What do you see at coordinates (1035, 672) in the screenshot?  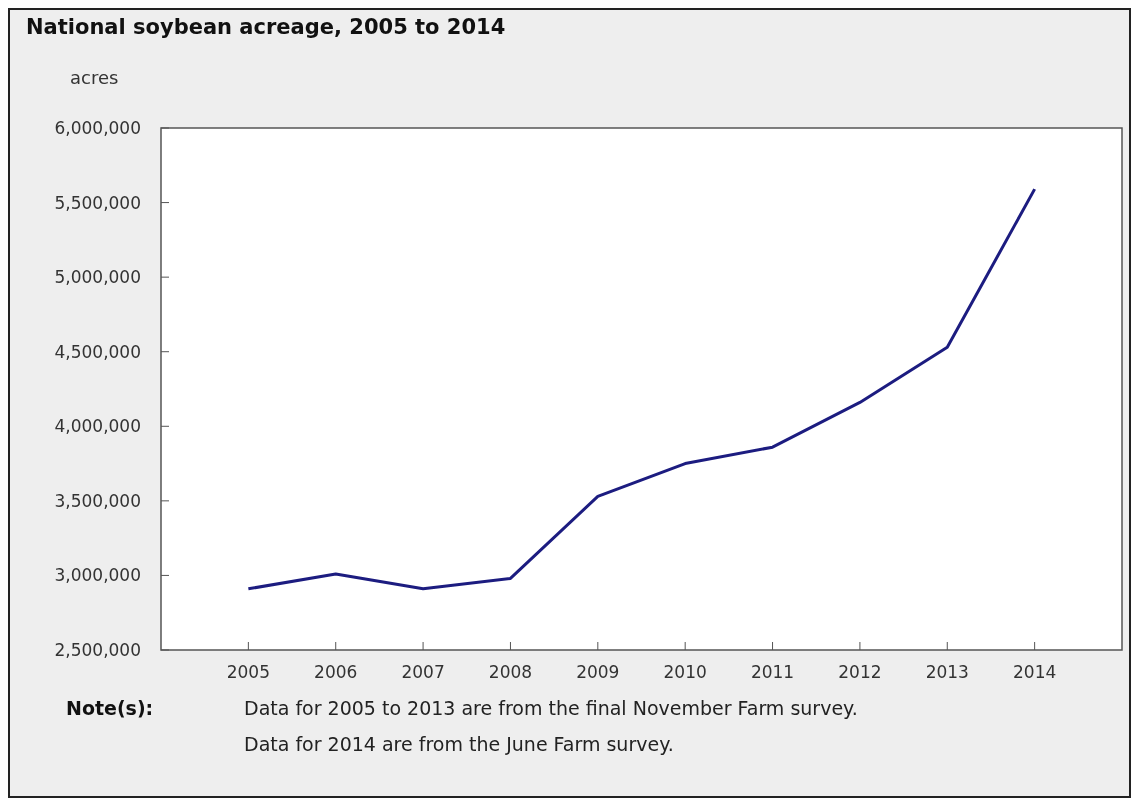 I see `x-tick-label: 2014` at bounding box center [1035, 672].